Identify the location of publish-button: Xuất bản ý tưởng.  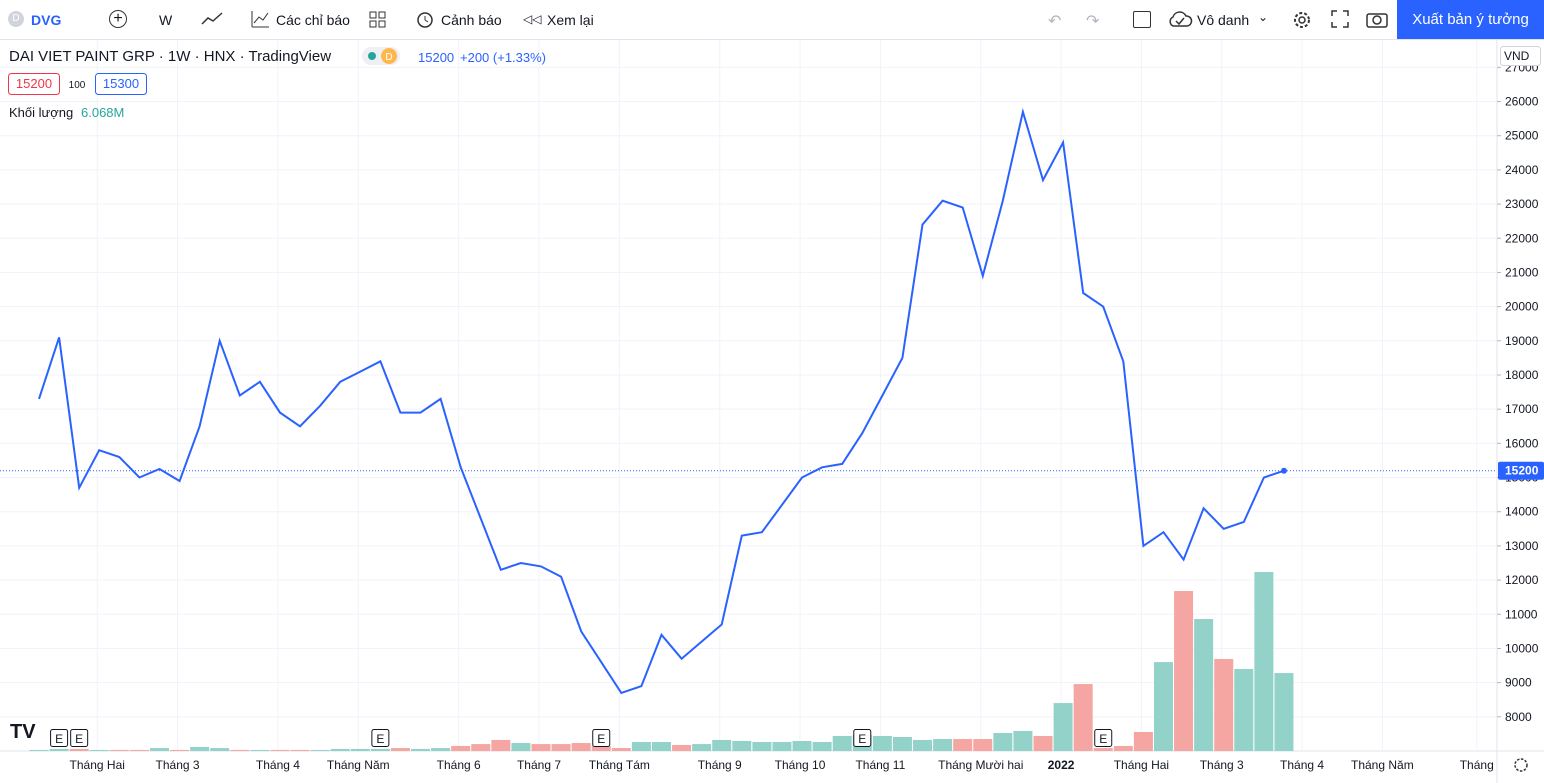
(1470, 19).